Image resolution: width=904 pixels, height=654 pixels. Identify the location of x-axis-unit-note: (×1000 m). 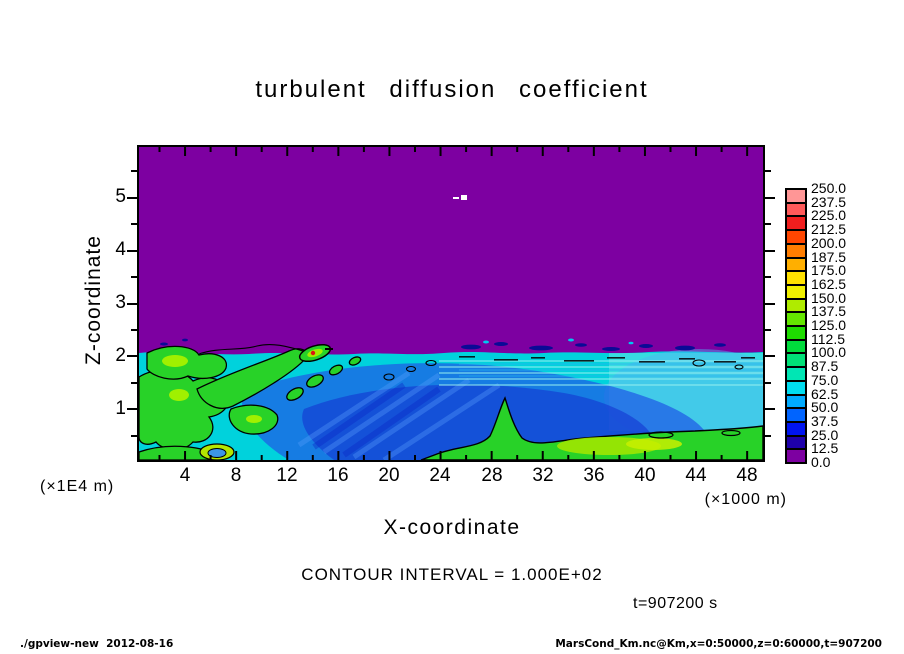
(745, 499).